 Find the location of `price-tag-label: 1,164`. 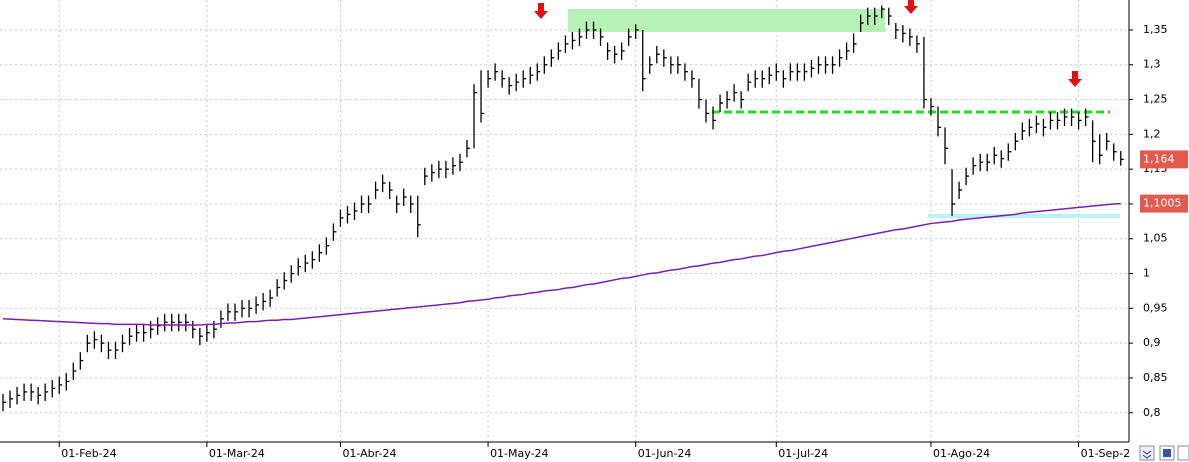

price-tag-label: 1,164 is located at coordinates (1159, 158).